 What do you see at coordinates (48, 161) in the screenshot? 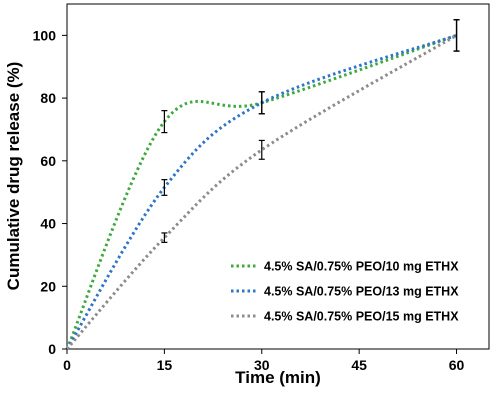
I see `y-tick-label: 60` at bounding box center [48, 161].